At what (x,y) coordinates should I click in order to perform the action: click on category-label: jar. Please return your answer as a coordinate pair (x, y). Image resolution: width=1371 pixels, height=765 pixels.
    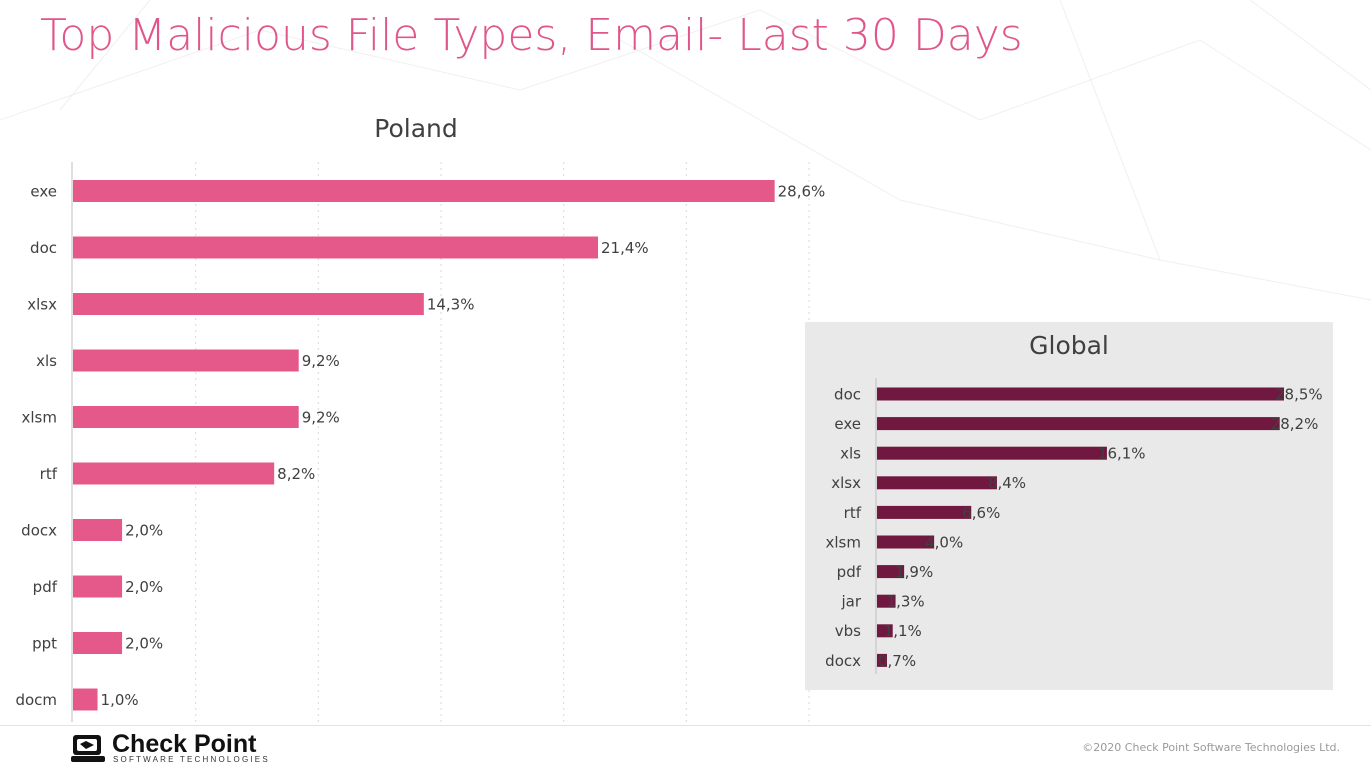
    Looking at the image, I should click on (850, 602).